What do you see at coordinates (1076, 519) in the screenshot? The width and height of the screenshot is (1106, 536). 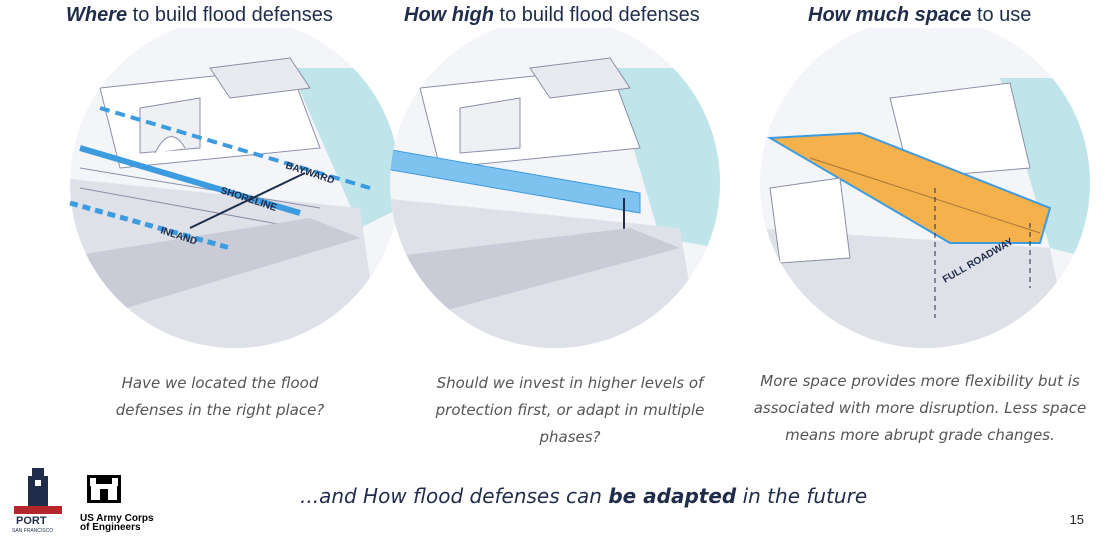 I see `page-number: 15` at bounding box center [1076, 519].